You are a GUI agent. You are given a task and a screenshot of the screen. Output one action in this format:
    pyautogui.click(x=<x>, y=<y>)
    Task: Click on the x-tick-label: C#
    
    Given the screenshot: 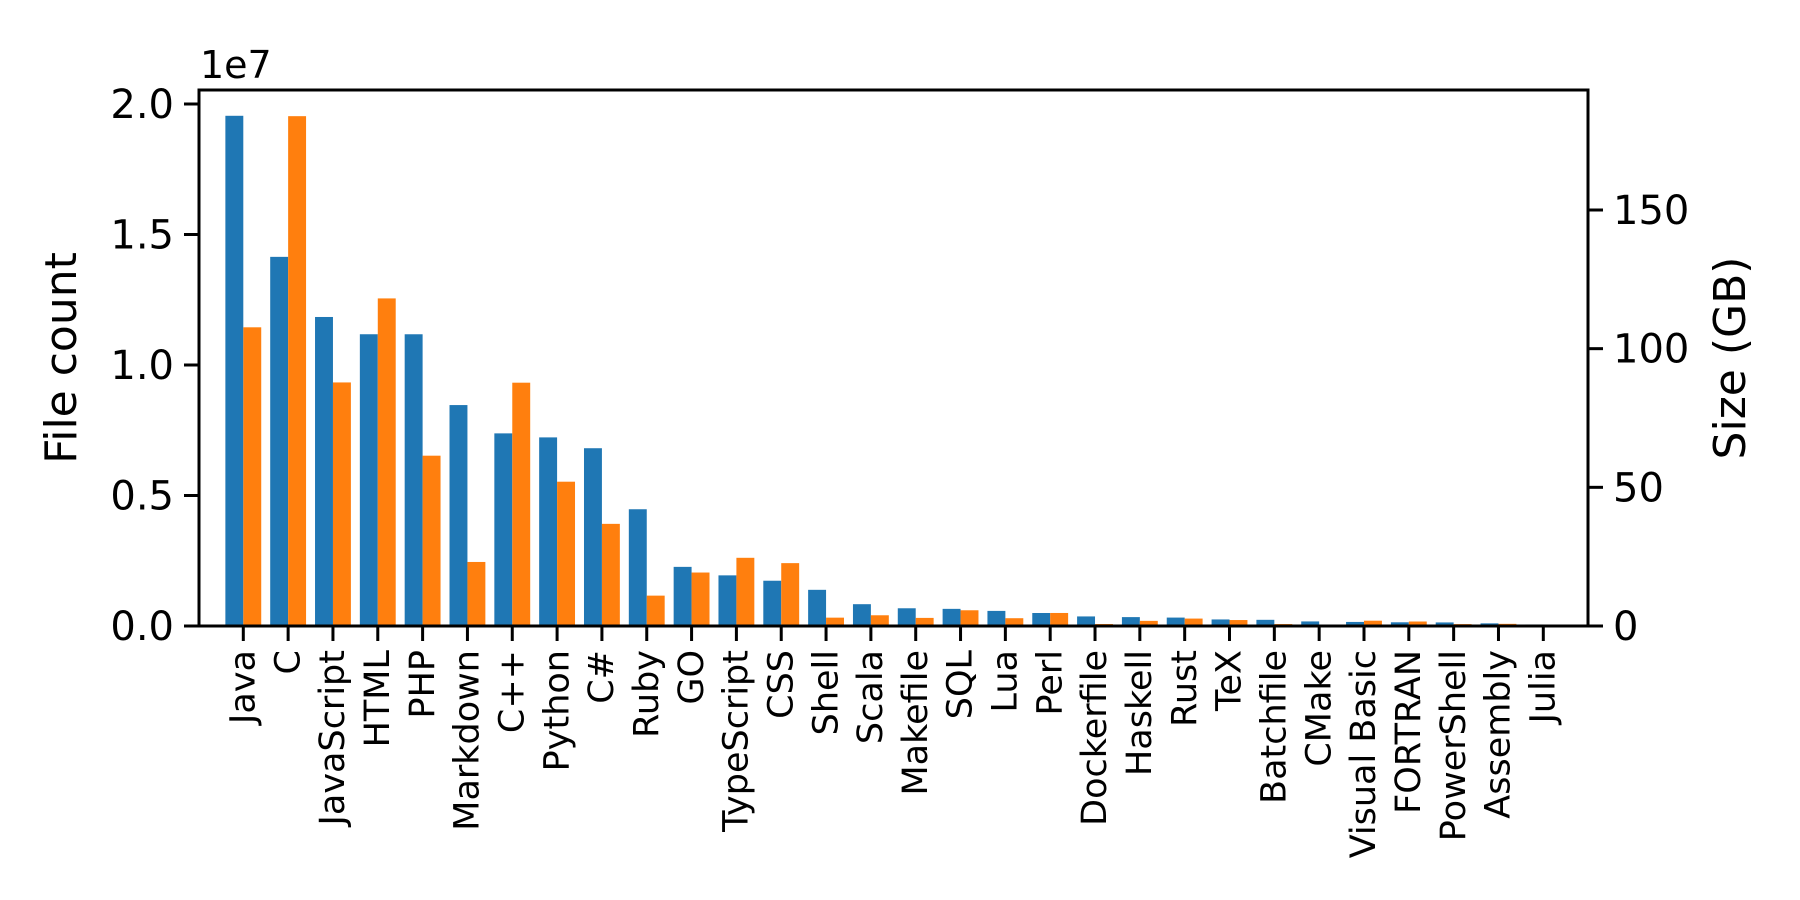 What is the action you would take?
    pyautogui.click(x=602, y=677)
    